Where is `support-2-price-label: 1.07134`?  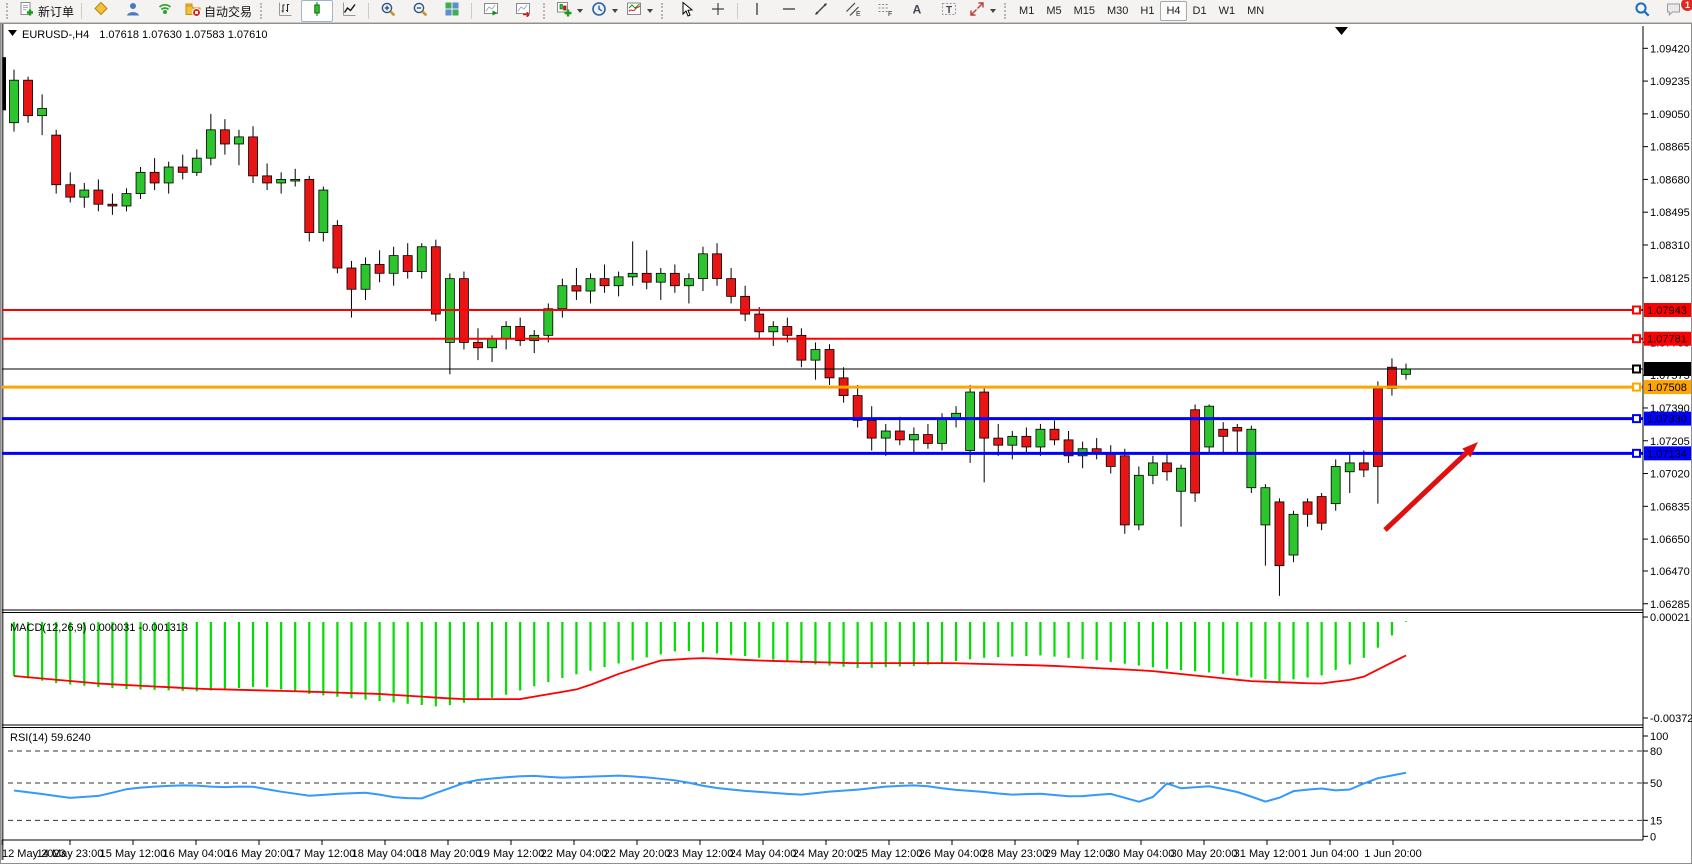 support-2-price-label: 1.07134 is located at coordinates (1667, 453).